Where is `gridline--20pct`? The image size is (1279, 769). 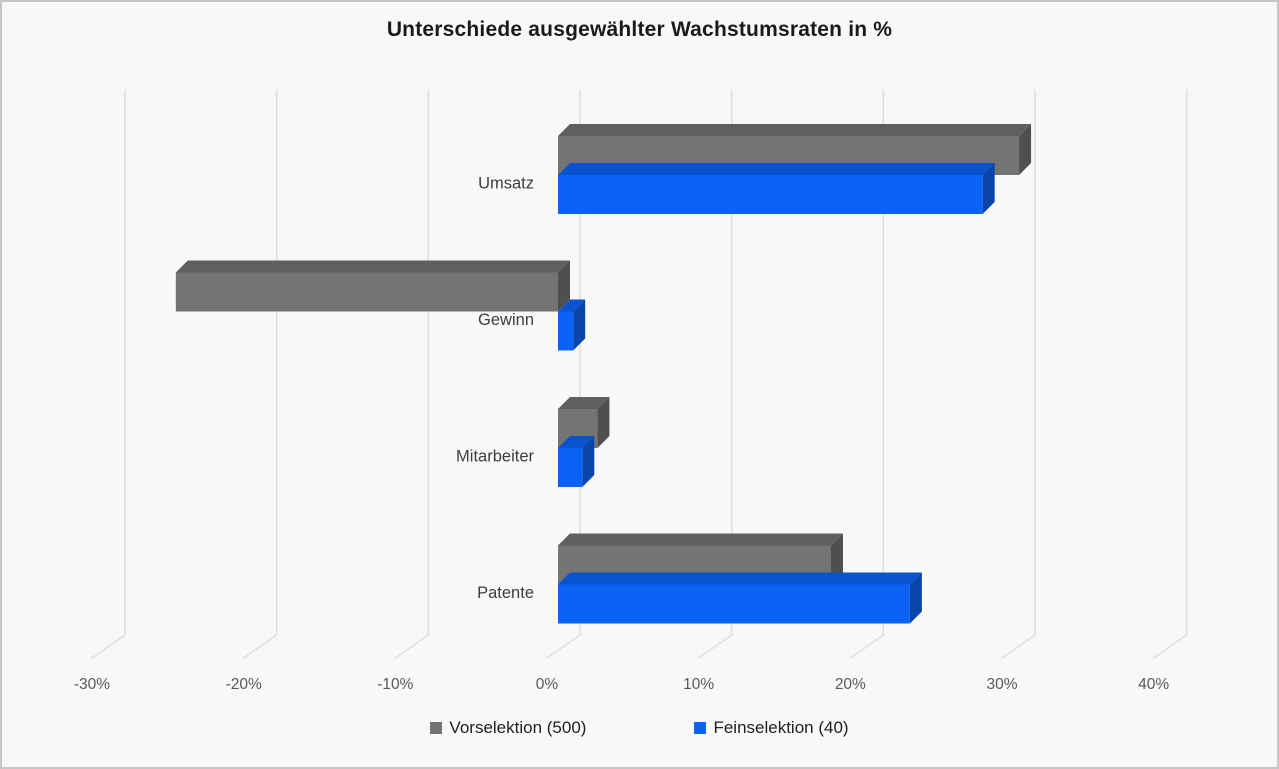 gridline--20pct is located at coordinates (260, 374).